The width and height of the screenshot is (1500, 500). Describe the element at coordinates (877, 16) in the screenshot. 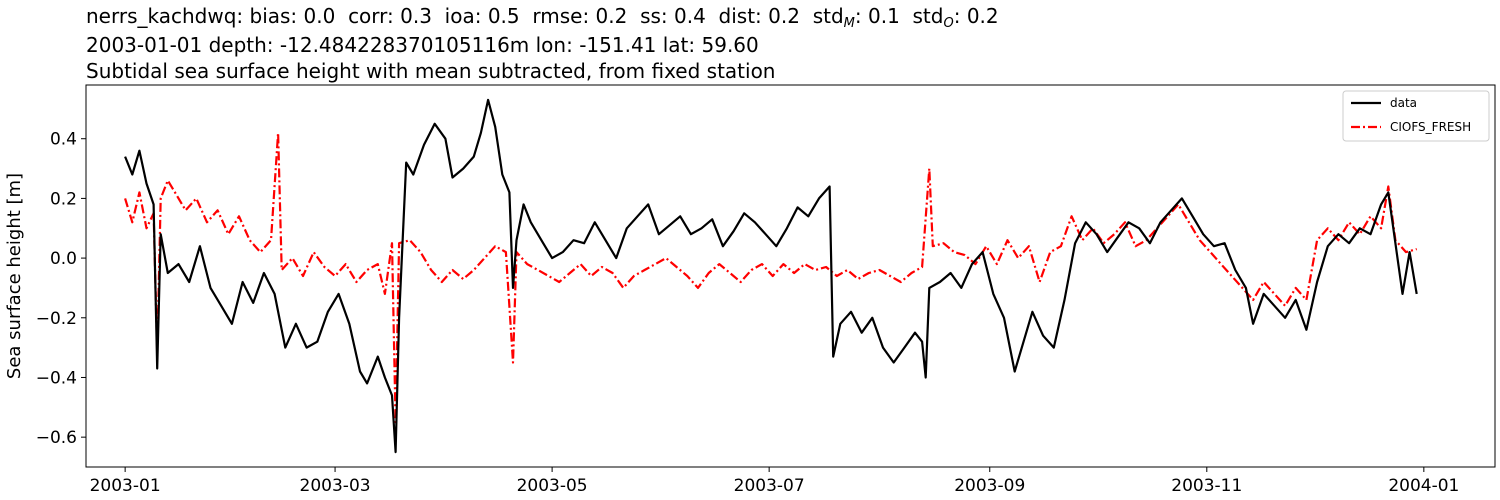

I see `std-model-value: : 0.1` at that location.